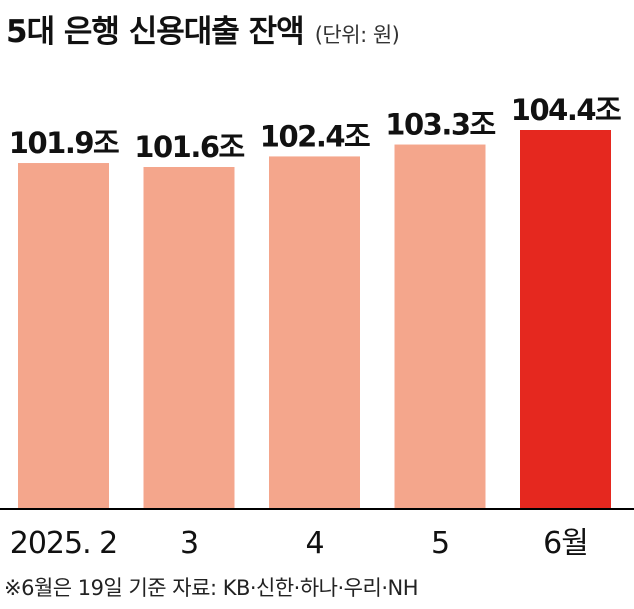  Describe the element at coordinates (155, 32) in the screenshot. I see `chart-title: 5대 은행 신용대출 잔액` at that location.